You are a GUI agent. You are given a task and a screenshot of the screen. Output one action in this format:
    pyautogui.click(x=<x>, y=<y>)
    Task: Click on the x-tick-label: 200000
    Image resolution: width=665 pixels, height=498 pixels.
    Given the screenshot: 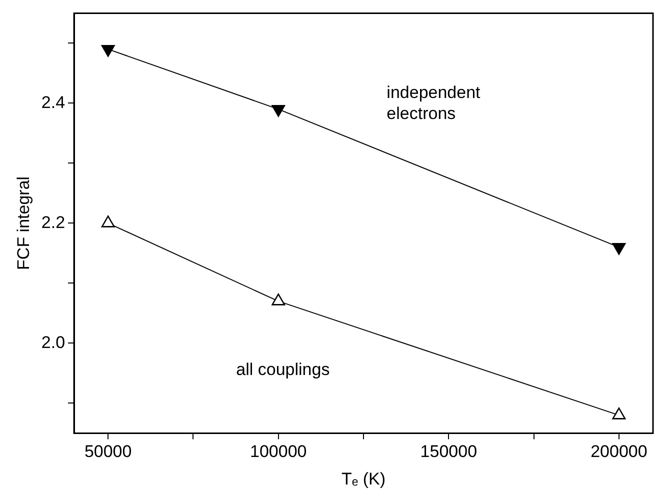 What is the action you would take?
    pyautogui.click(x=619, y=452)
    